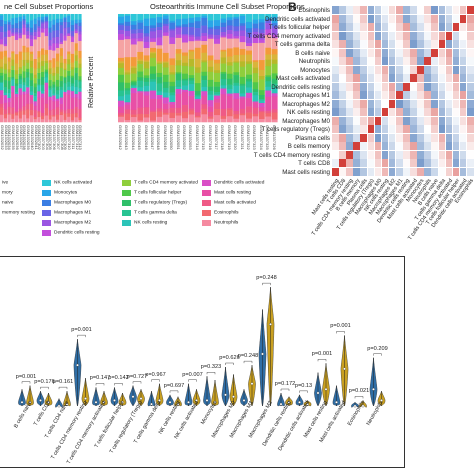 The width and height of the screenshot is (474, 474). Describe the element at coordinates (7, 193) in the screenshot. I see `legend-label: mory` at that location.